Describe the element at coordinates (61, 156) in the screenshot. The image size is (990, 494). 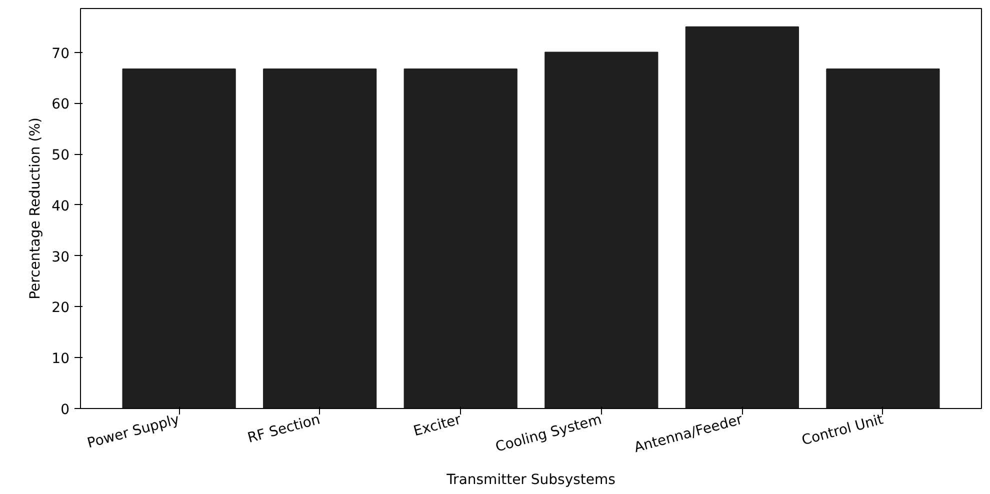
I see `y-tick-label: 50` at that location.